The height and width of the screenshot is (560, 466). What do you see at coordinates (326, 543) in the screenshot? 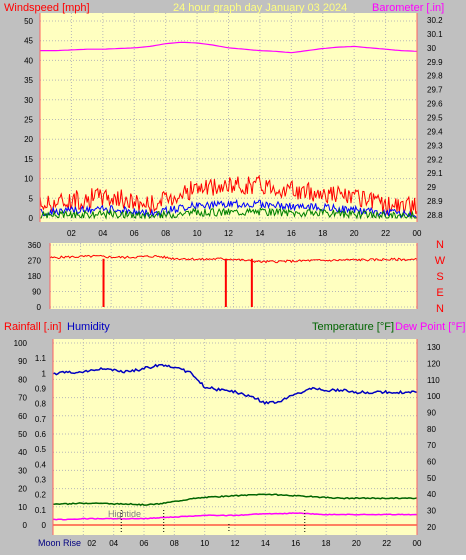
I see `humidity-x-tick: 18` at bounding box center [326, 543].